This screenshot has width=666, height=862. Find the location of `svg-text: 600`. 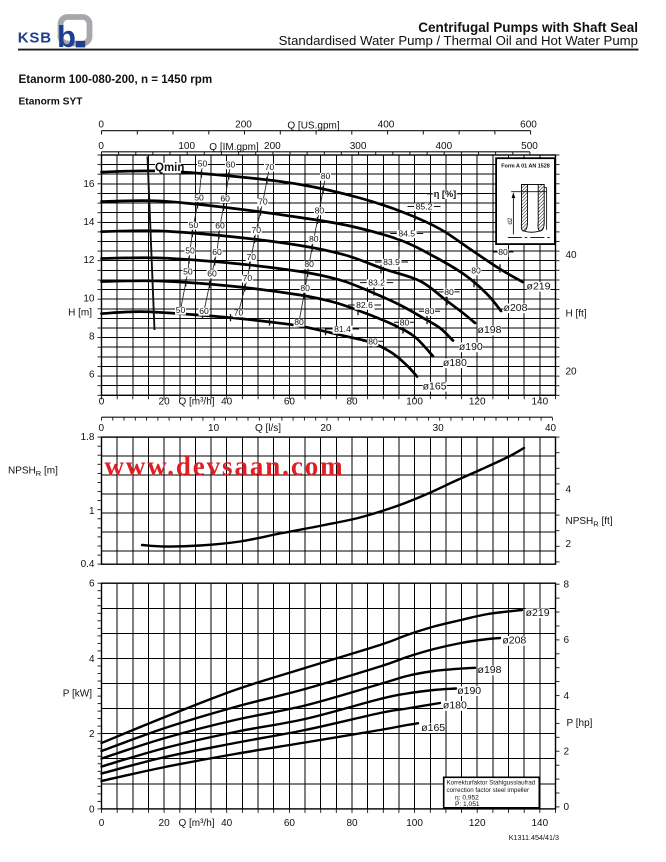

svg-text: 600 is located at coordinates (528, 124).